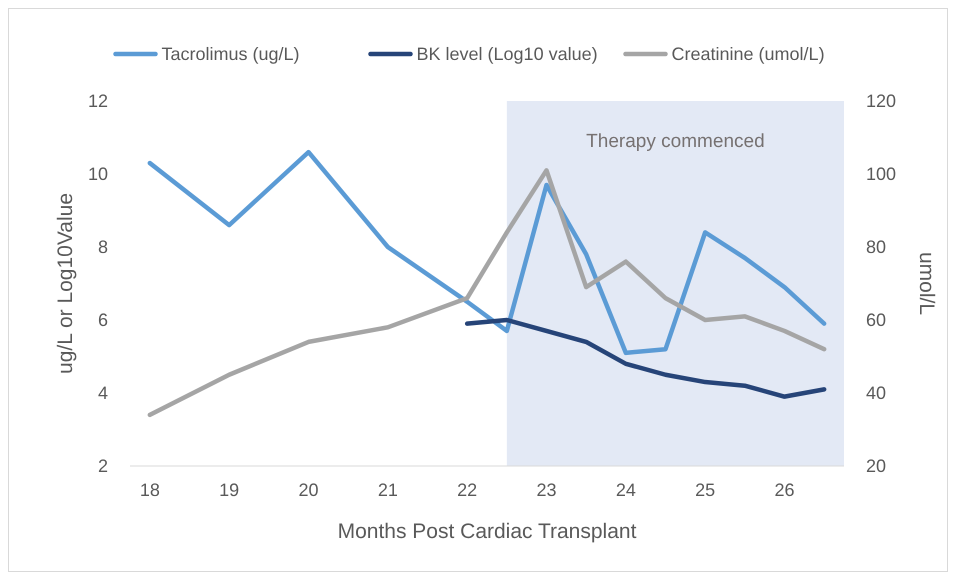 This screenshot has width=956, height=580. I want to click on y2-tick-label: 120, so click(881, 101).